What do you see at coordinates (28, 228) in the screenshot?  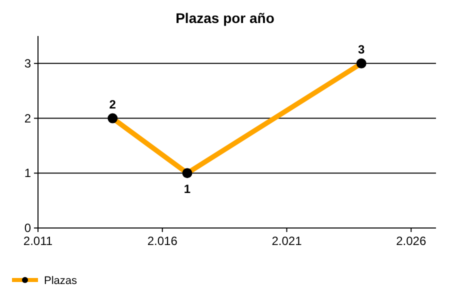 I see `y-tick-label: 0` at bounding box center [28, 228].